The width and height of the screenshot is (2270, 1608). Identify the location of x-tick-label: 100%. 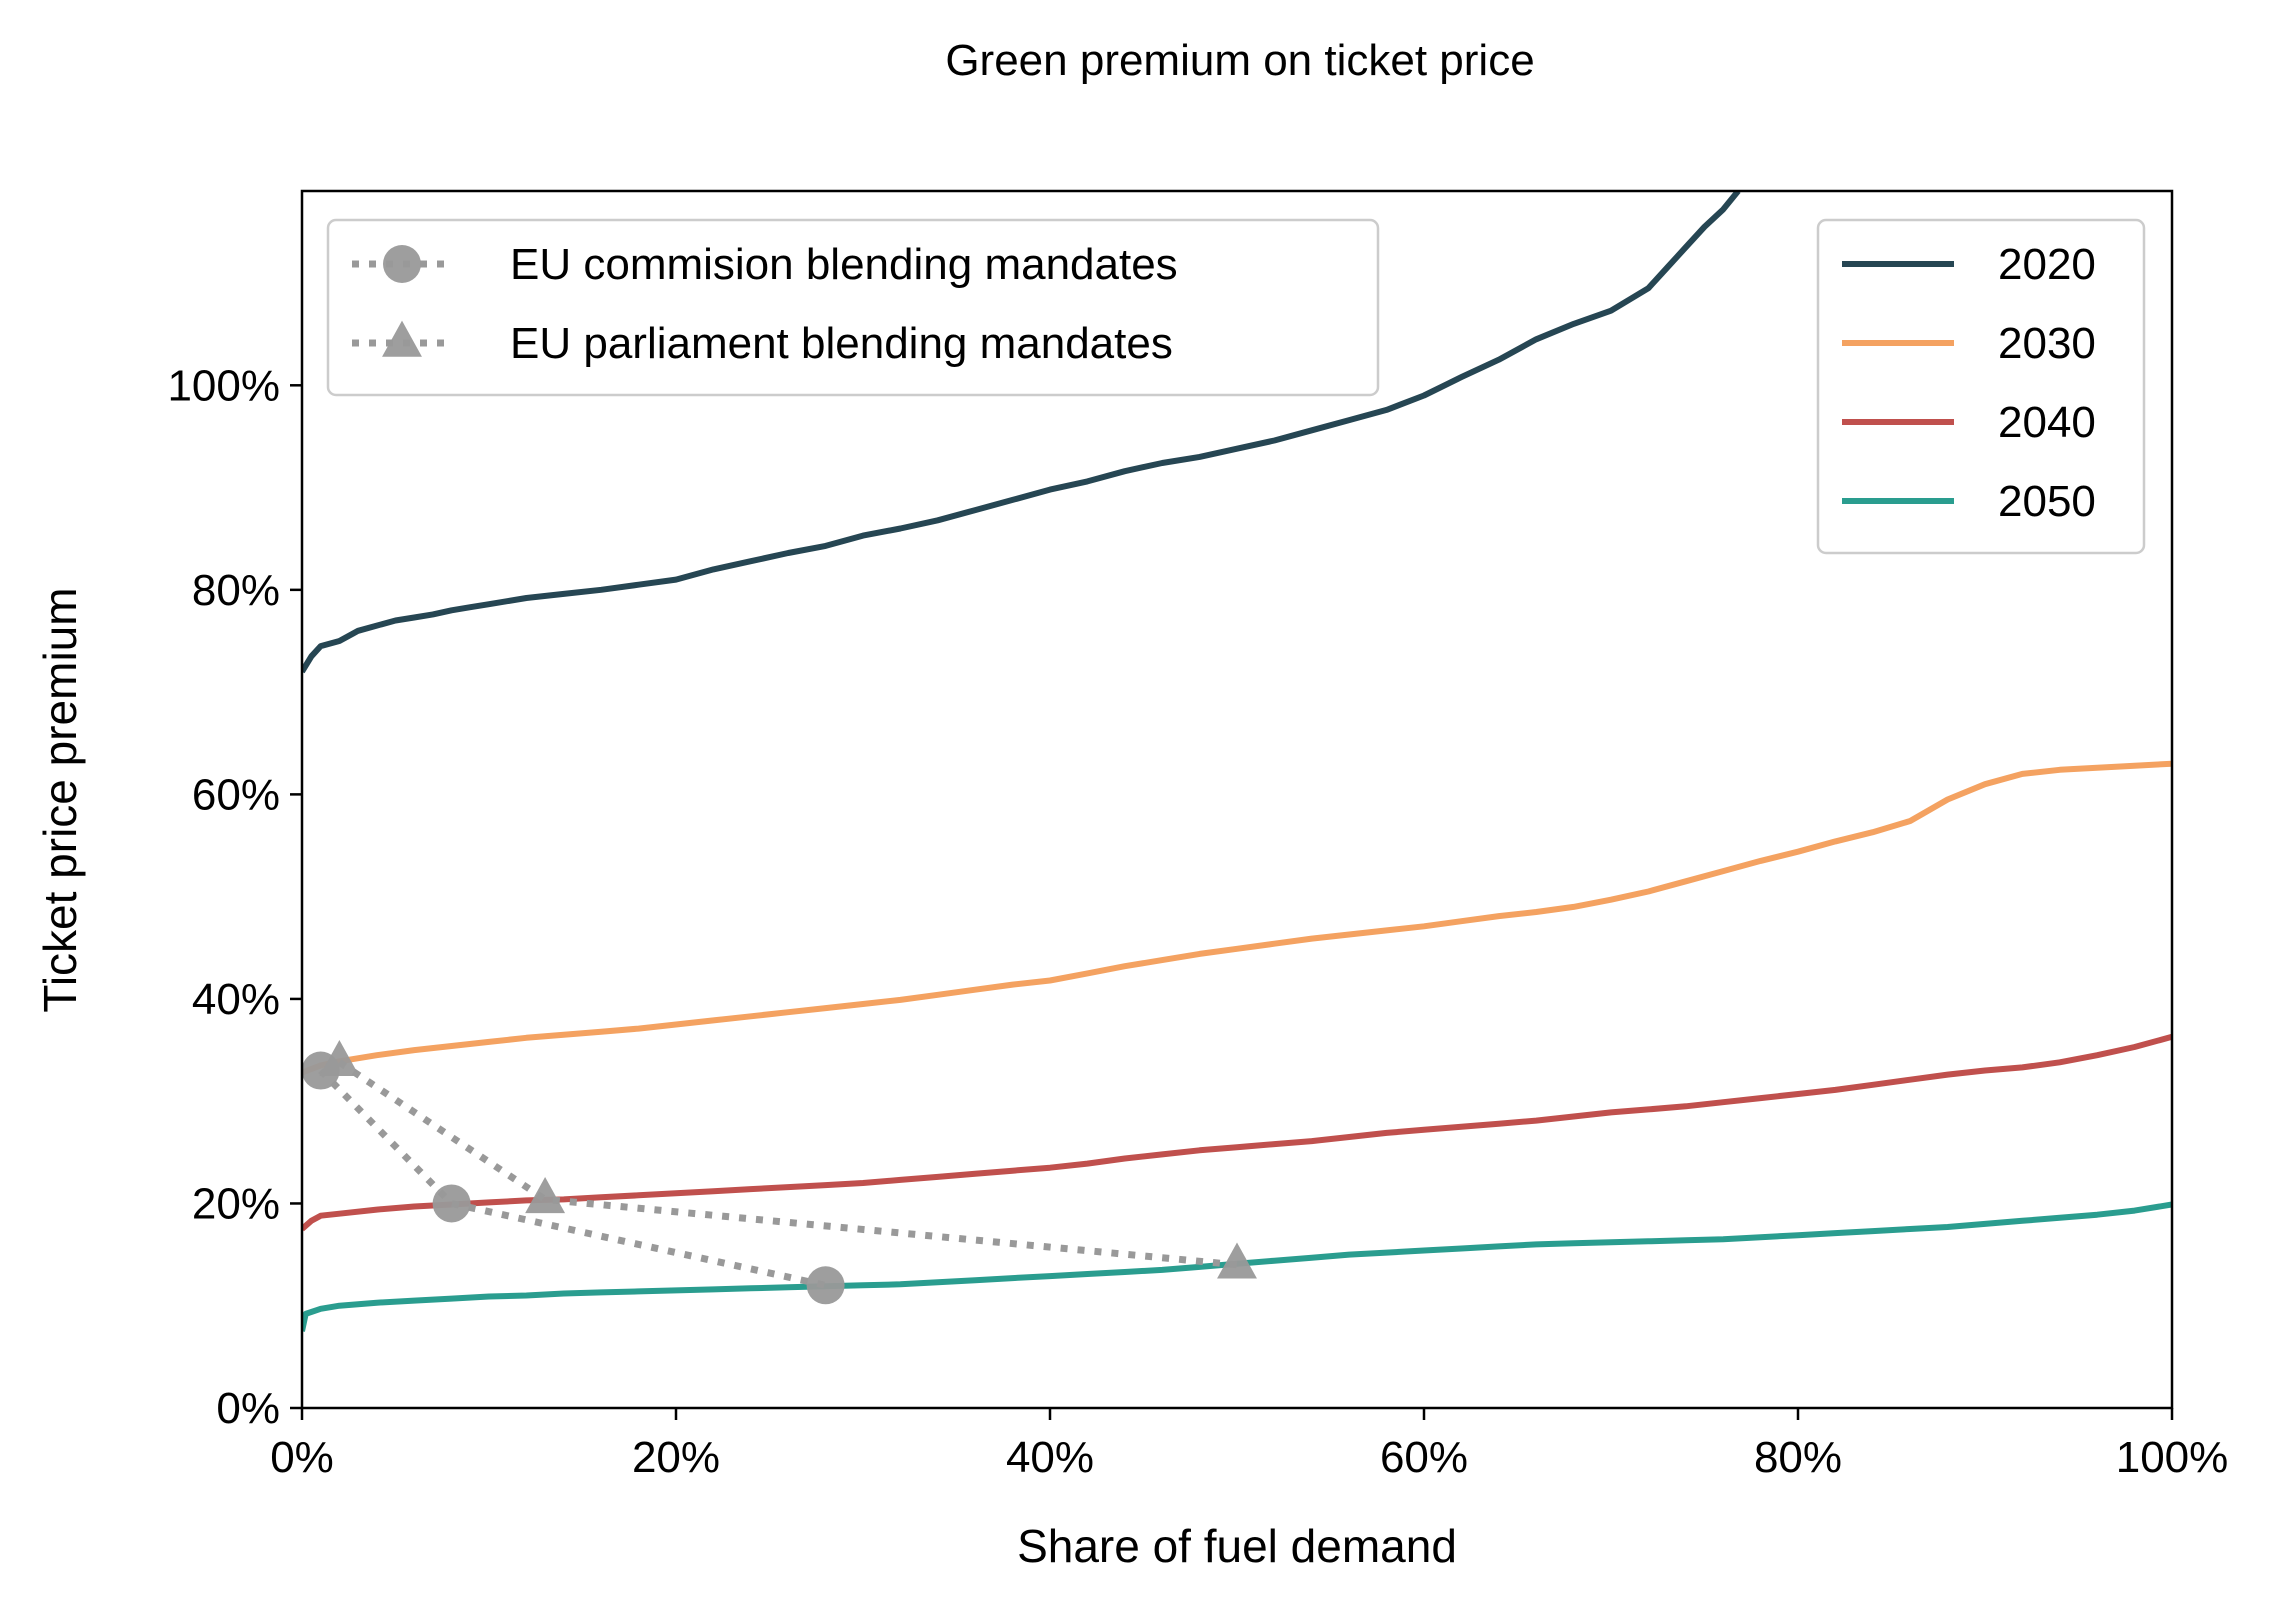
(2172, 1457).